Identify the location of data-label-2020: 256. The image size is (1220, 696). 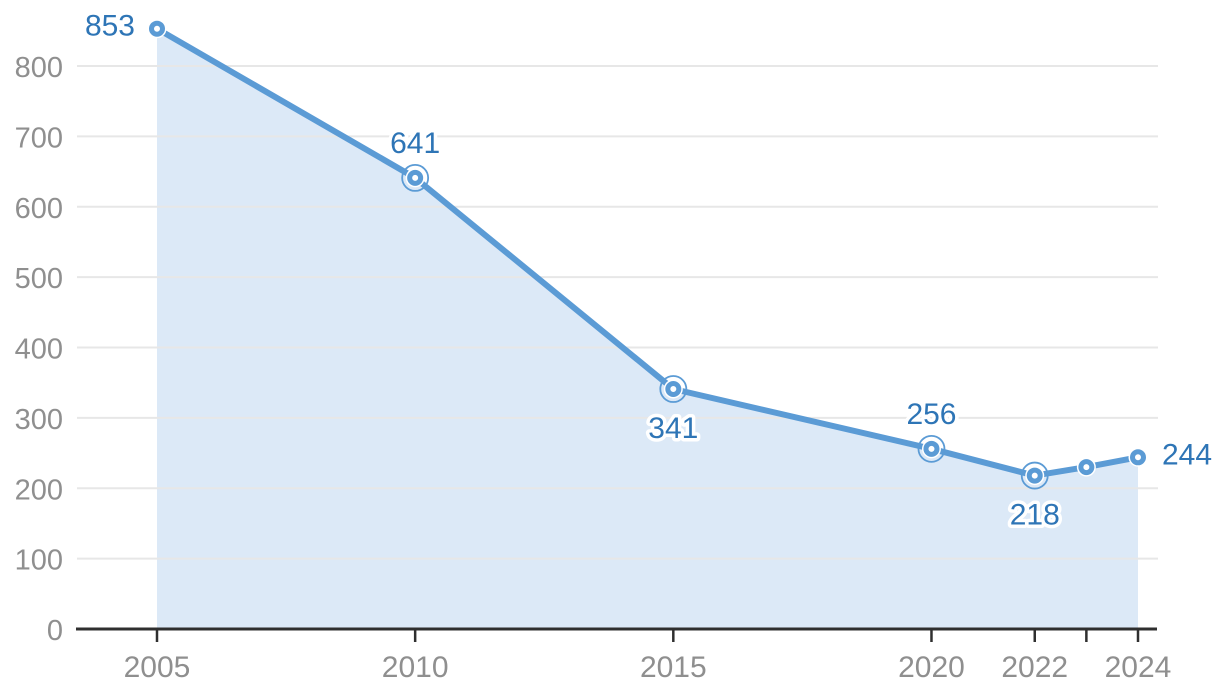
(931, 414).